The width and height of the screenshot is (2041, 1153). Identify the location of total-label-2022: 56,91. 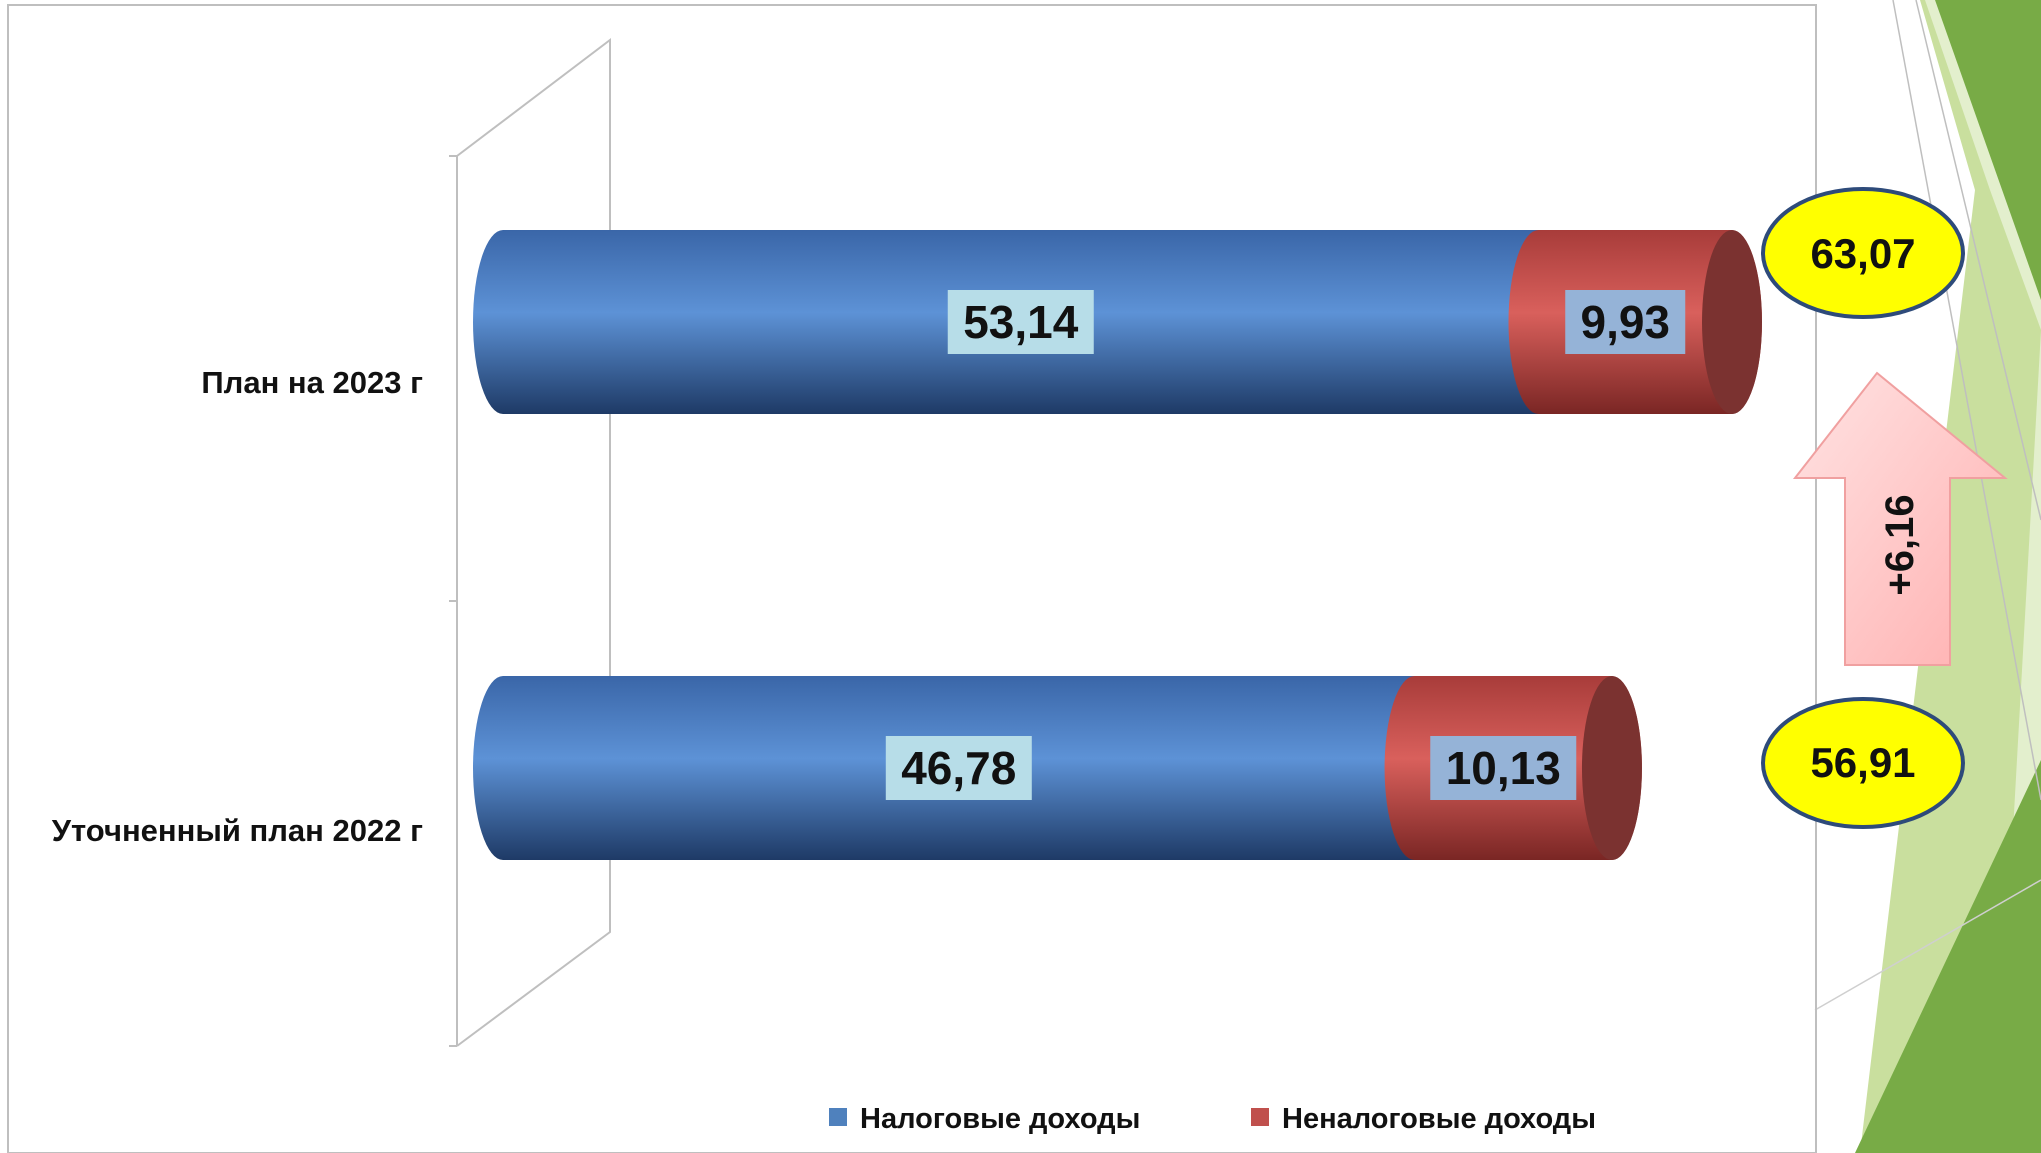
(1862, 762).